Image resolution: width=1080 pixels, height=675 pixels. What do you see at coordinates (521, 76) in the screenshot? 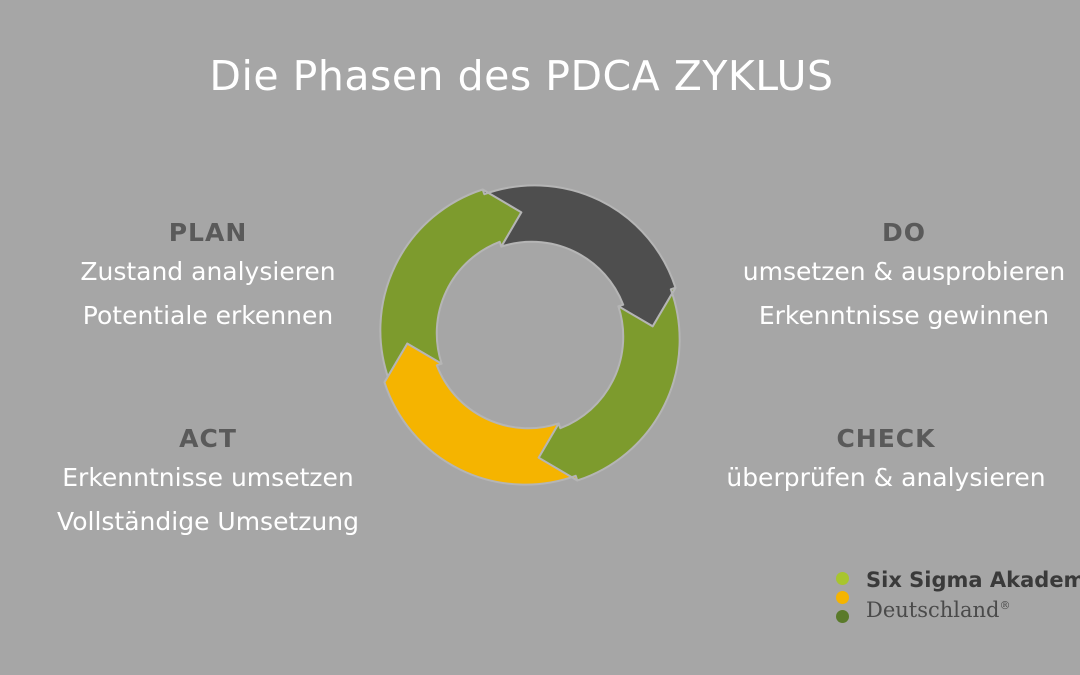
I see `page-title: Die Phasen des PDCA ZYKLUS` at bounding box center [521, 76].